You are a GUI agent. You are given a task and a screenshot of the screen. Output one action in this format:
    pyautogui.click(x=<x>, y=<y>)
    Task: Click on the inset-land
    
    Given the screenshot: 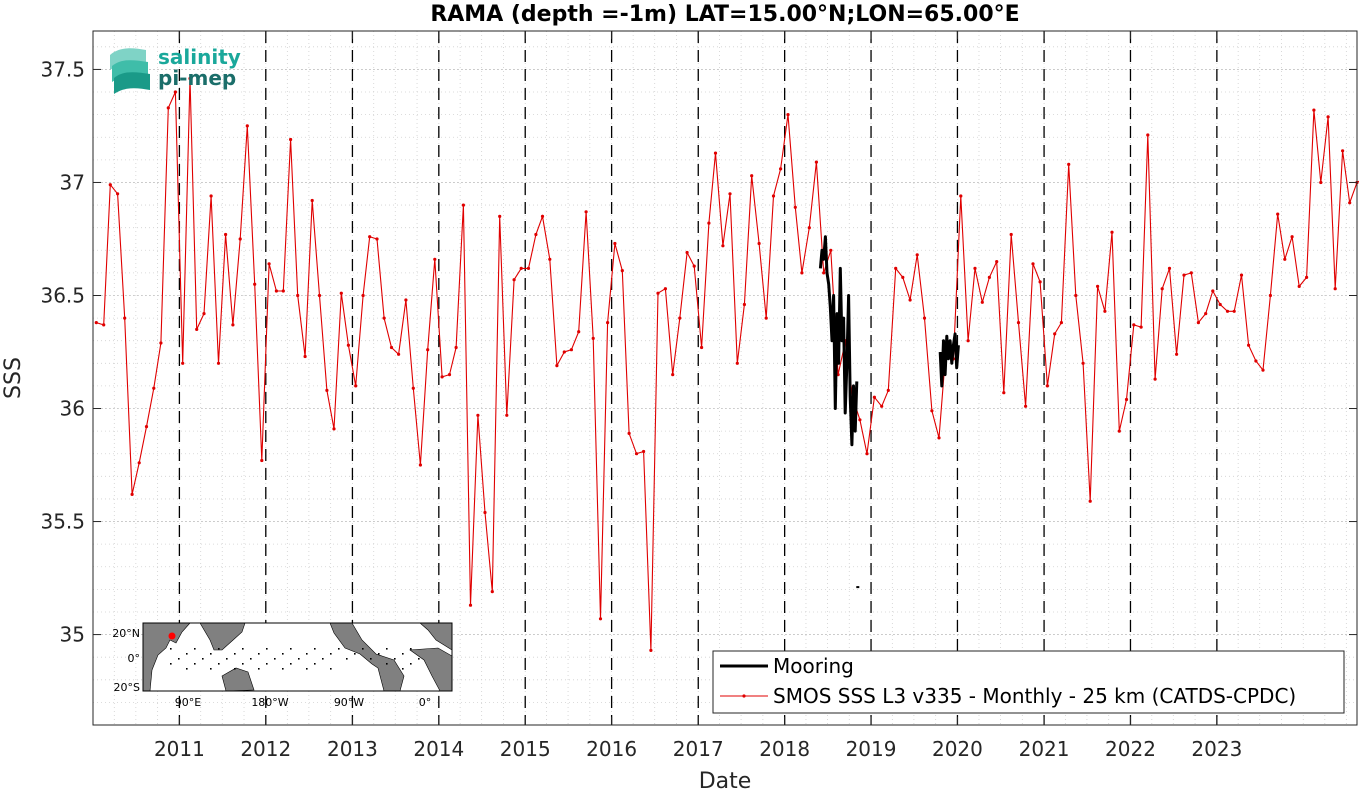 What is the action you would take?
    pyautogui.click(x=297, y=657)
    